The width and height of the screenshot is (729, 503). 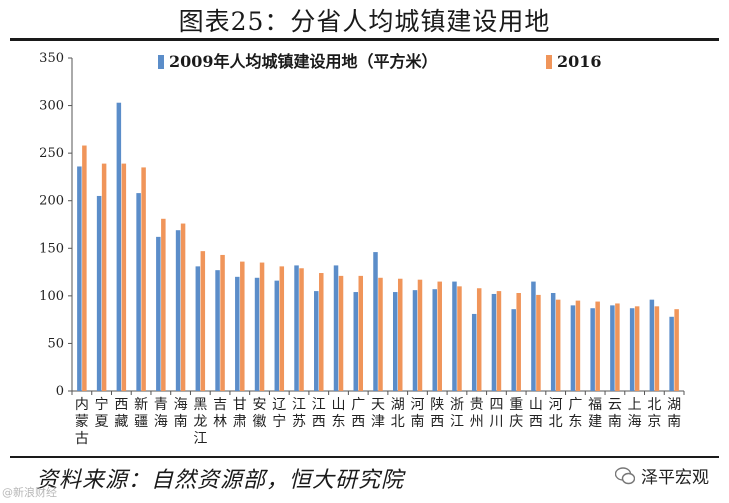 What do you see at coordinates (79, 278) in the screenshot?
I see `bar-2009-内蒙古` at bounding box center [79, 278].